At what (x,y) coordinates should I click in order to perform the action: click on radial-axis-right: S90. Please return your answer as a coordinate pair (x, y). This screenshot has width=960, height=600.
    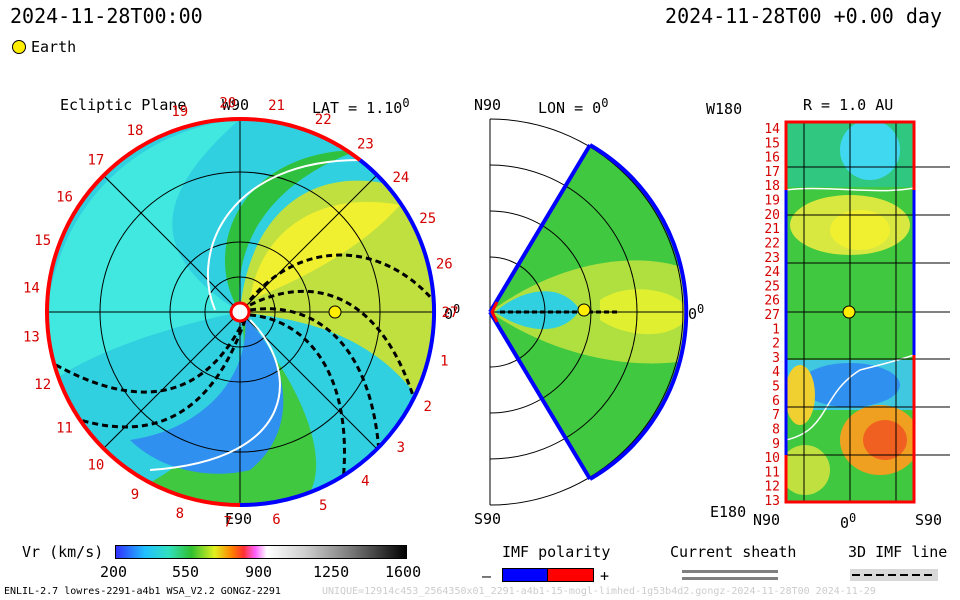
    Looking at the image, I should click on (929, 520).